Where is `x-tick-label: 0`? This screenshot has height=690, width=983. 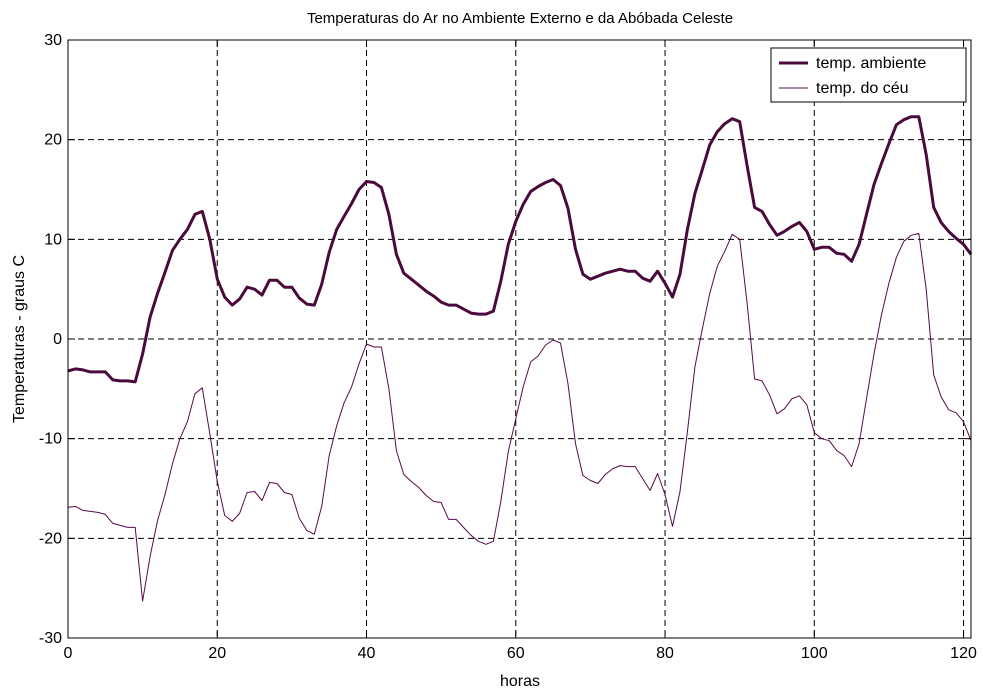 x-tick-label: 0 is located at coordinates (68, 653).